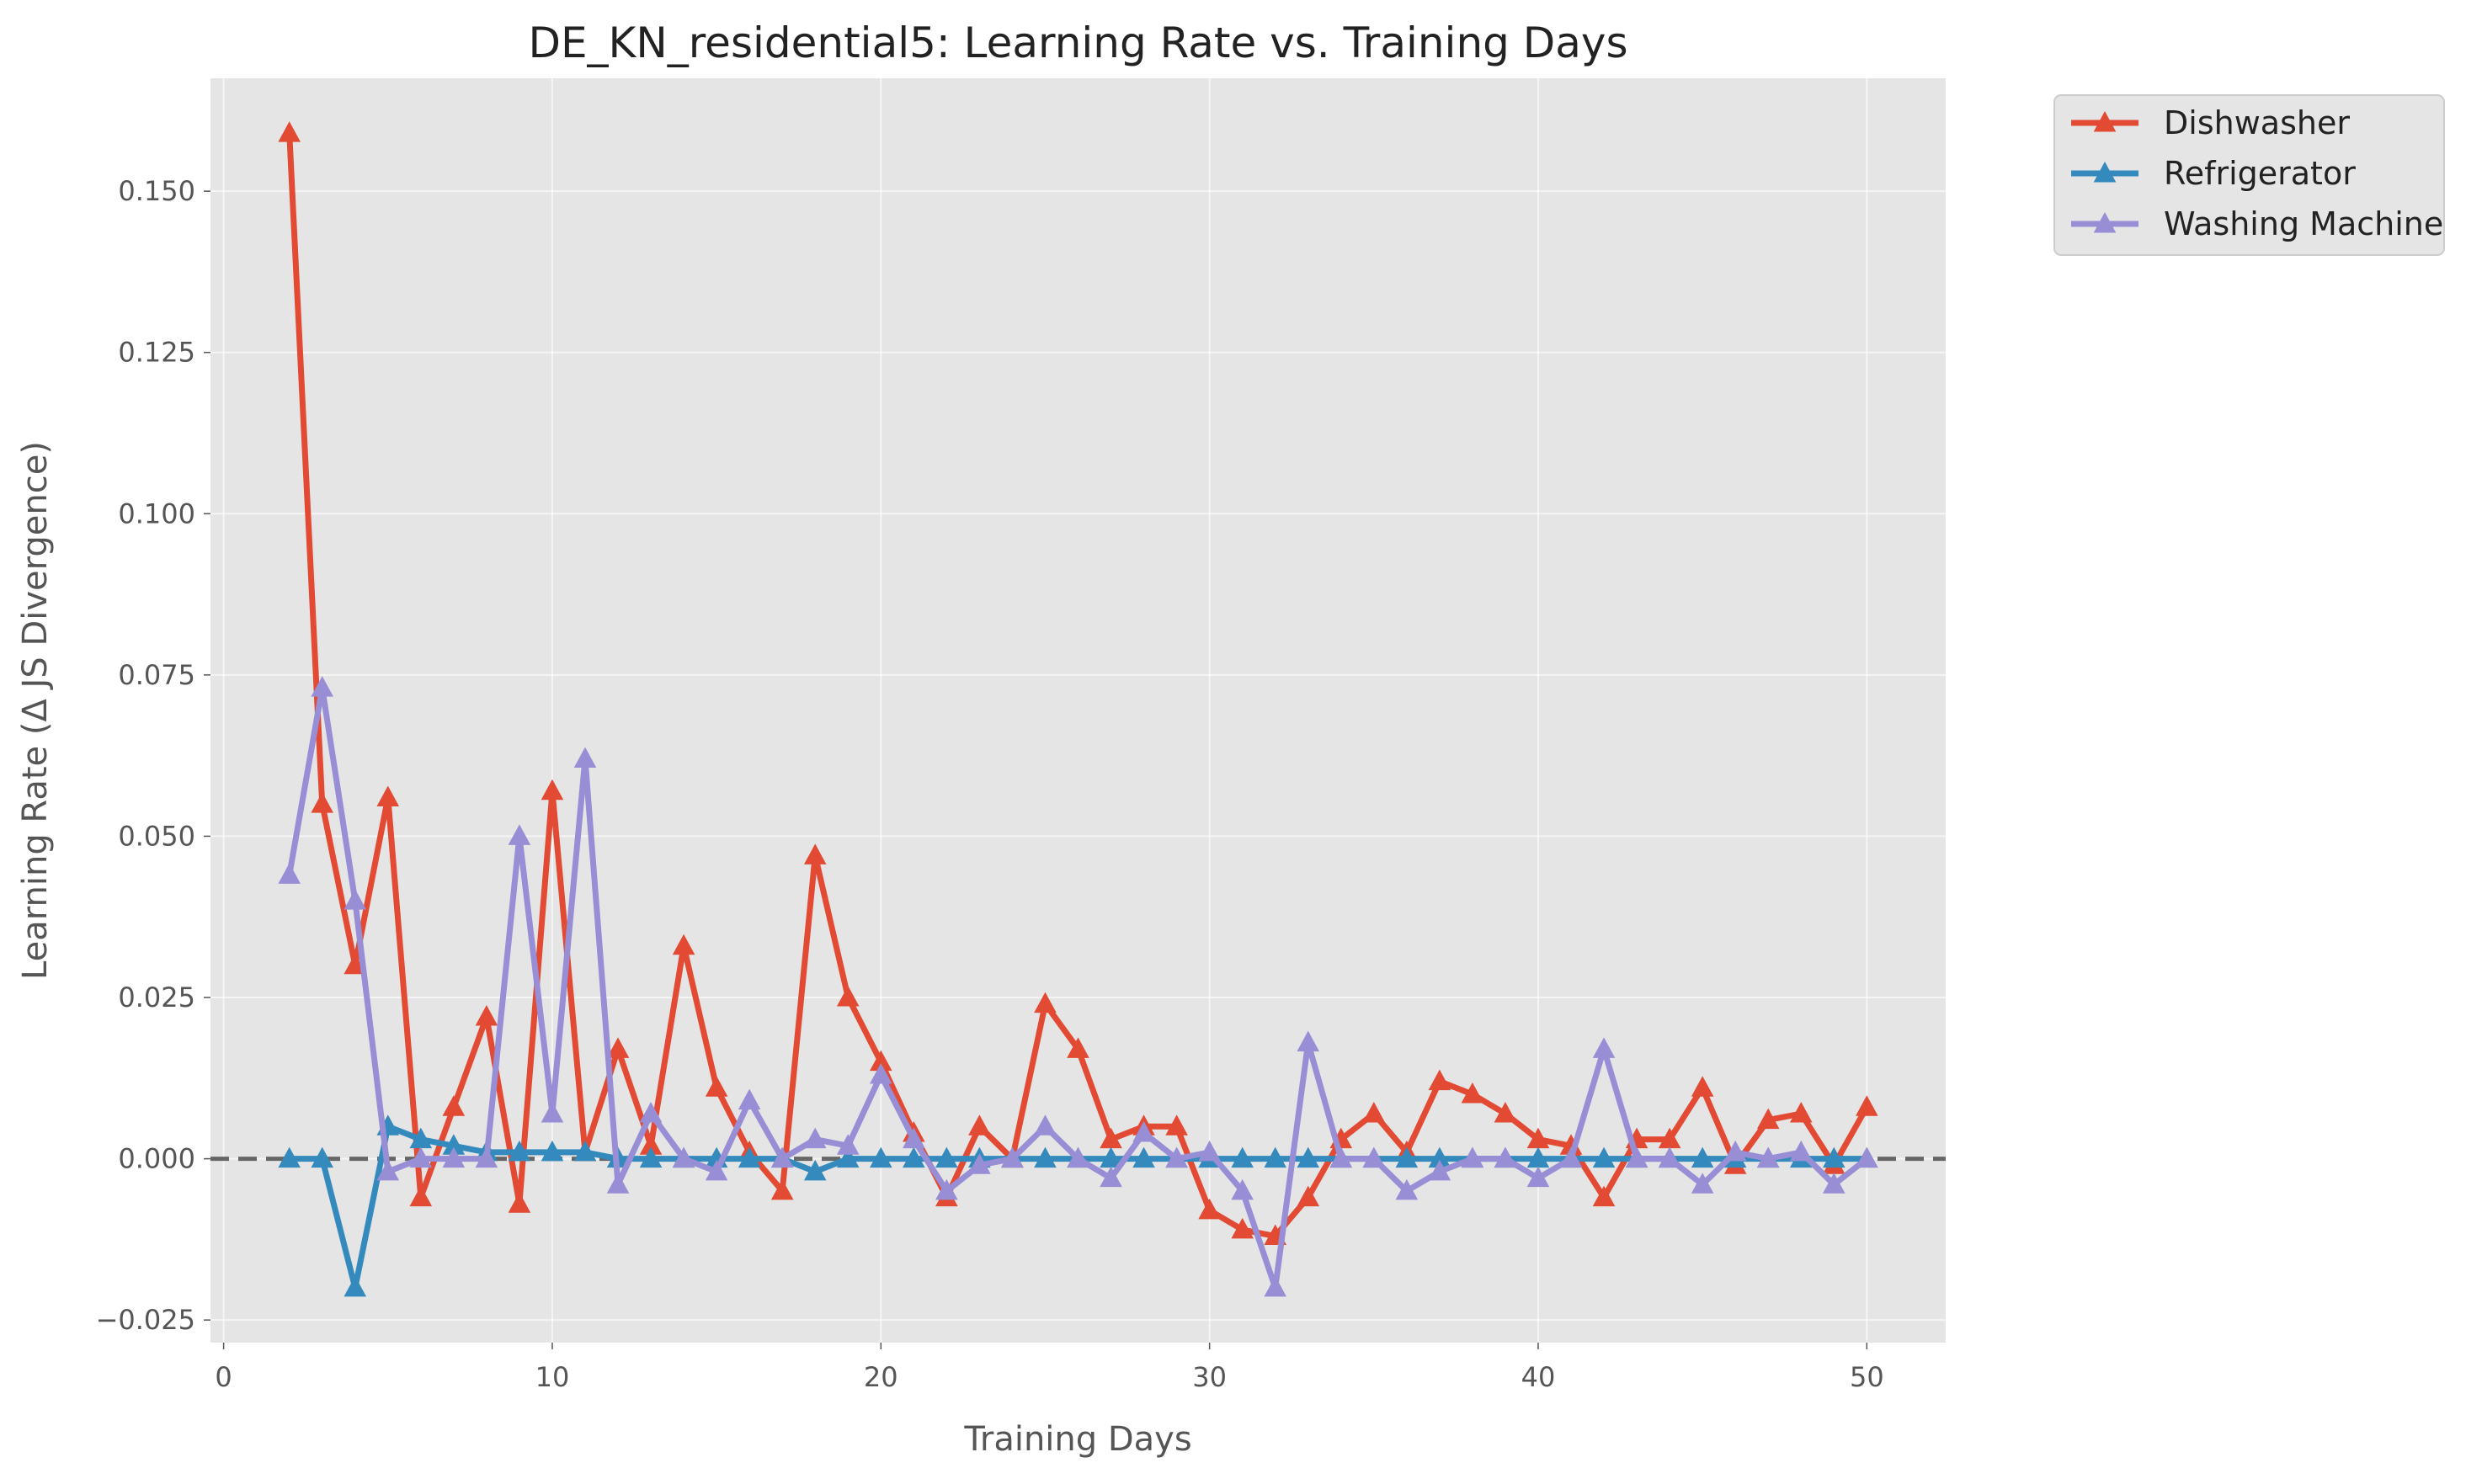 Image resolution: width=2482 pixels, height=1484 pixels. What do you see at coordinates (2257, 122) in the screenshot?
I see `legend-label: Dishwasher` at bounding box center [2257, 122].